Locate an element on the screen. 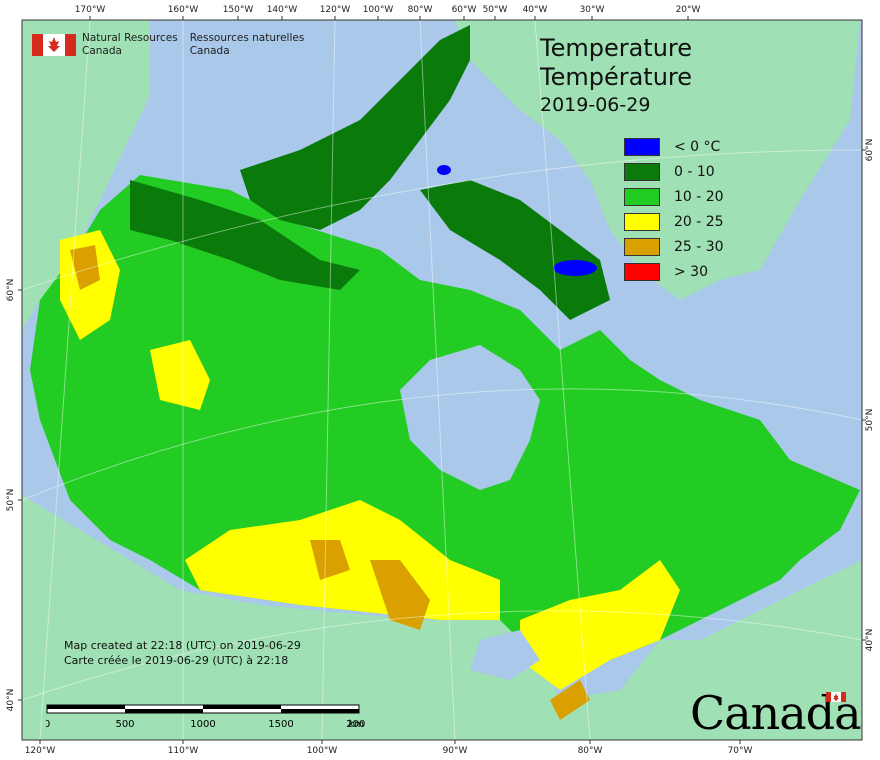  legend-item: 0 - 10 is located at coordinates (674, 171).